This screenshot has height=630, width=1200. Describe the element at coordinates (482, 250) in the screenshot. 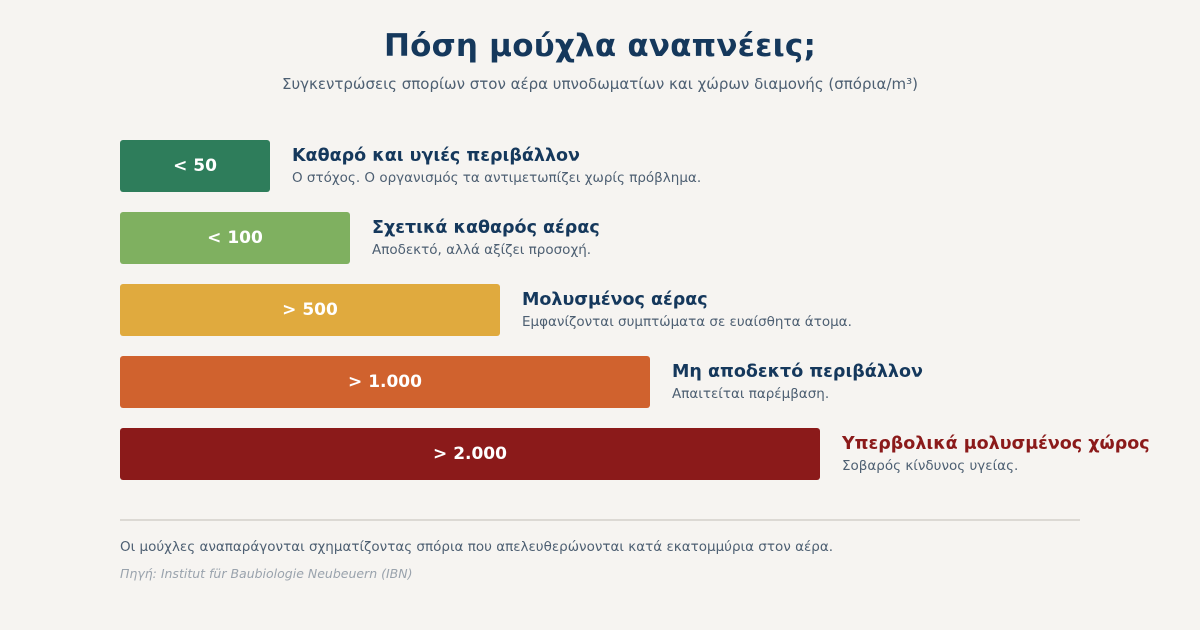

I see `description-text: Αποδεκτό, αλλά αξίζει προσοχή.` at that location.